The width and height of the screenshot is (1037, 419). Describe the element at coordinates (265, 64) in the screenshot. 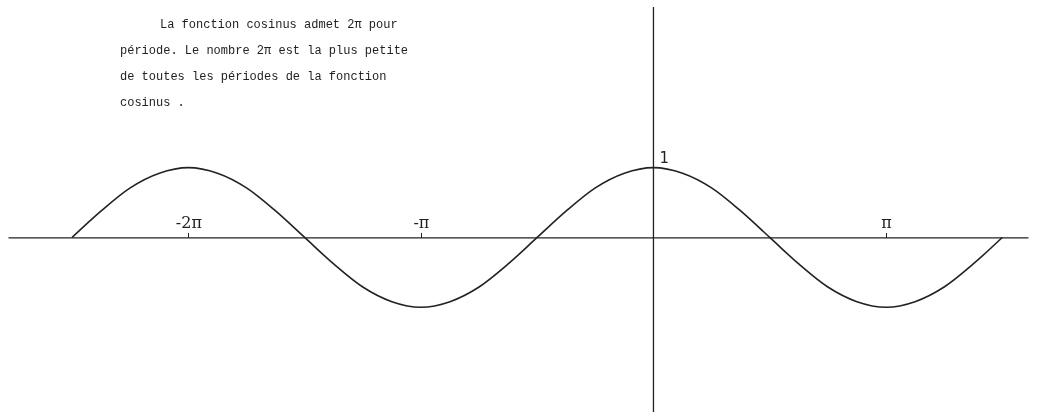

I see `text: La fonction cosinus admet 2π pour période. Le nombre 2π est la plus petite de toutes les périodes de la fonction cosinus .` at that location.